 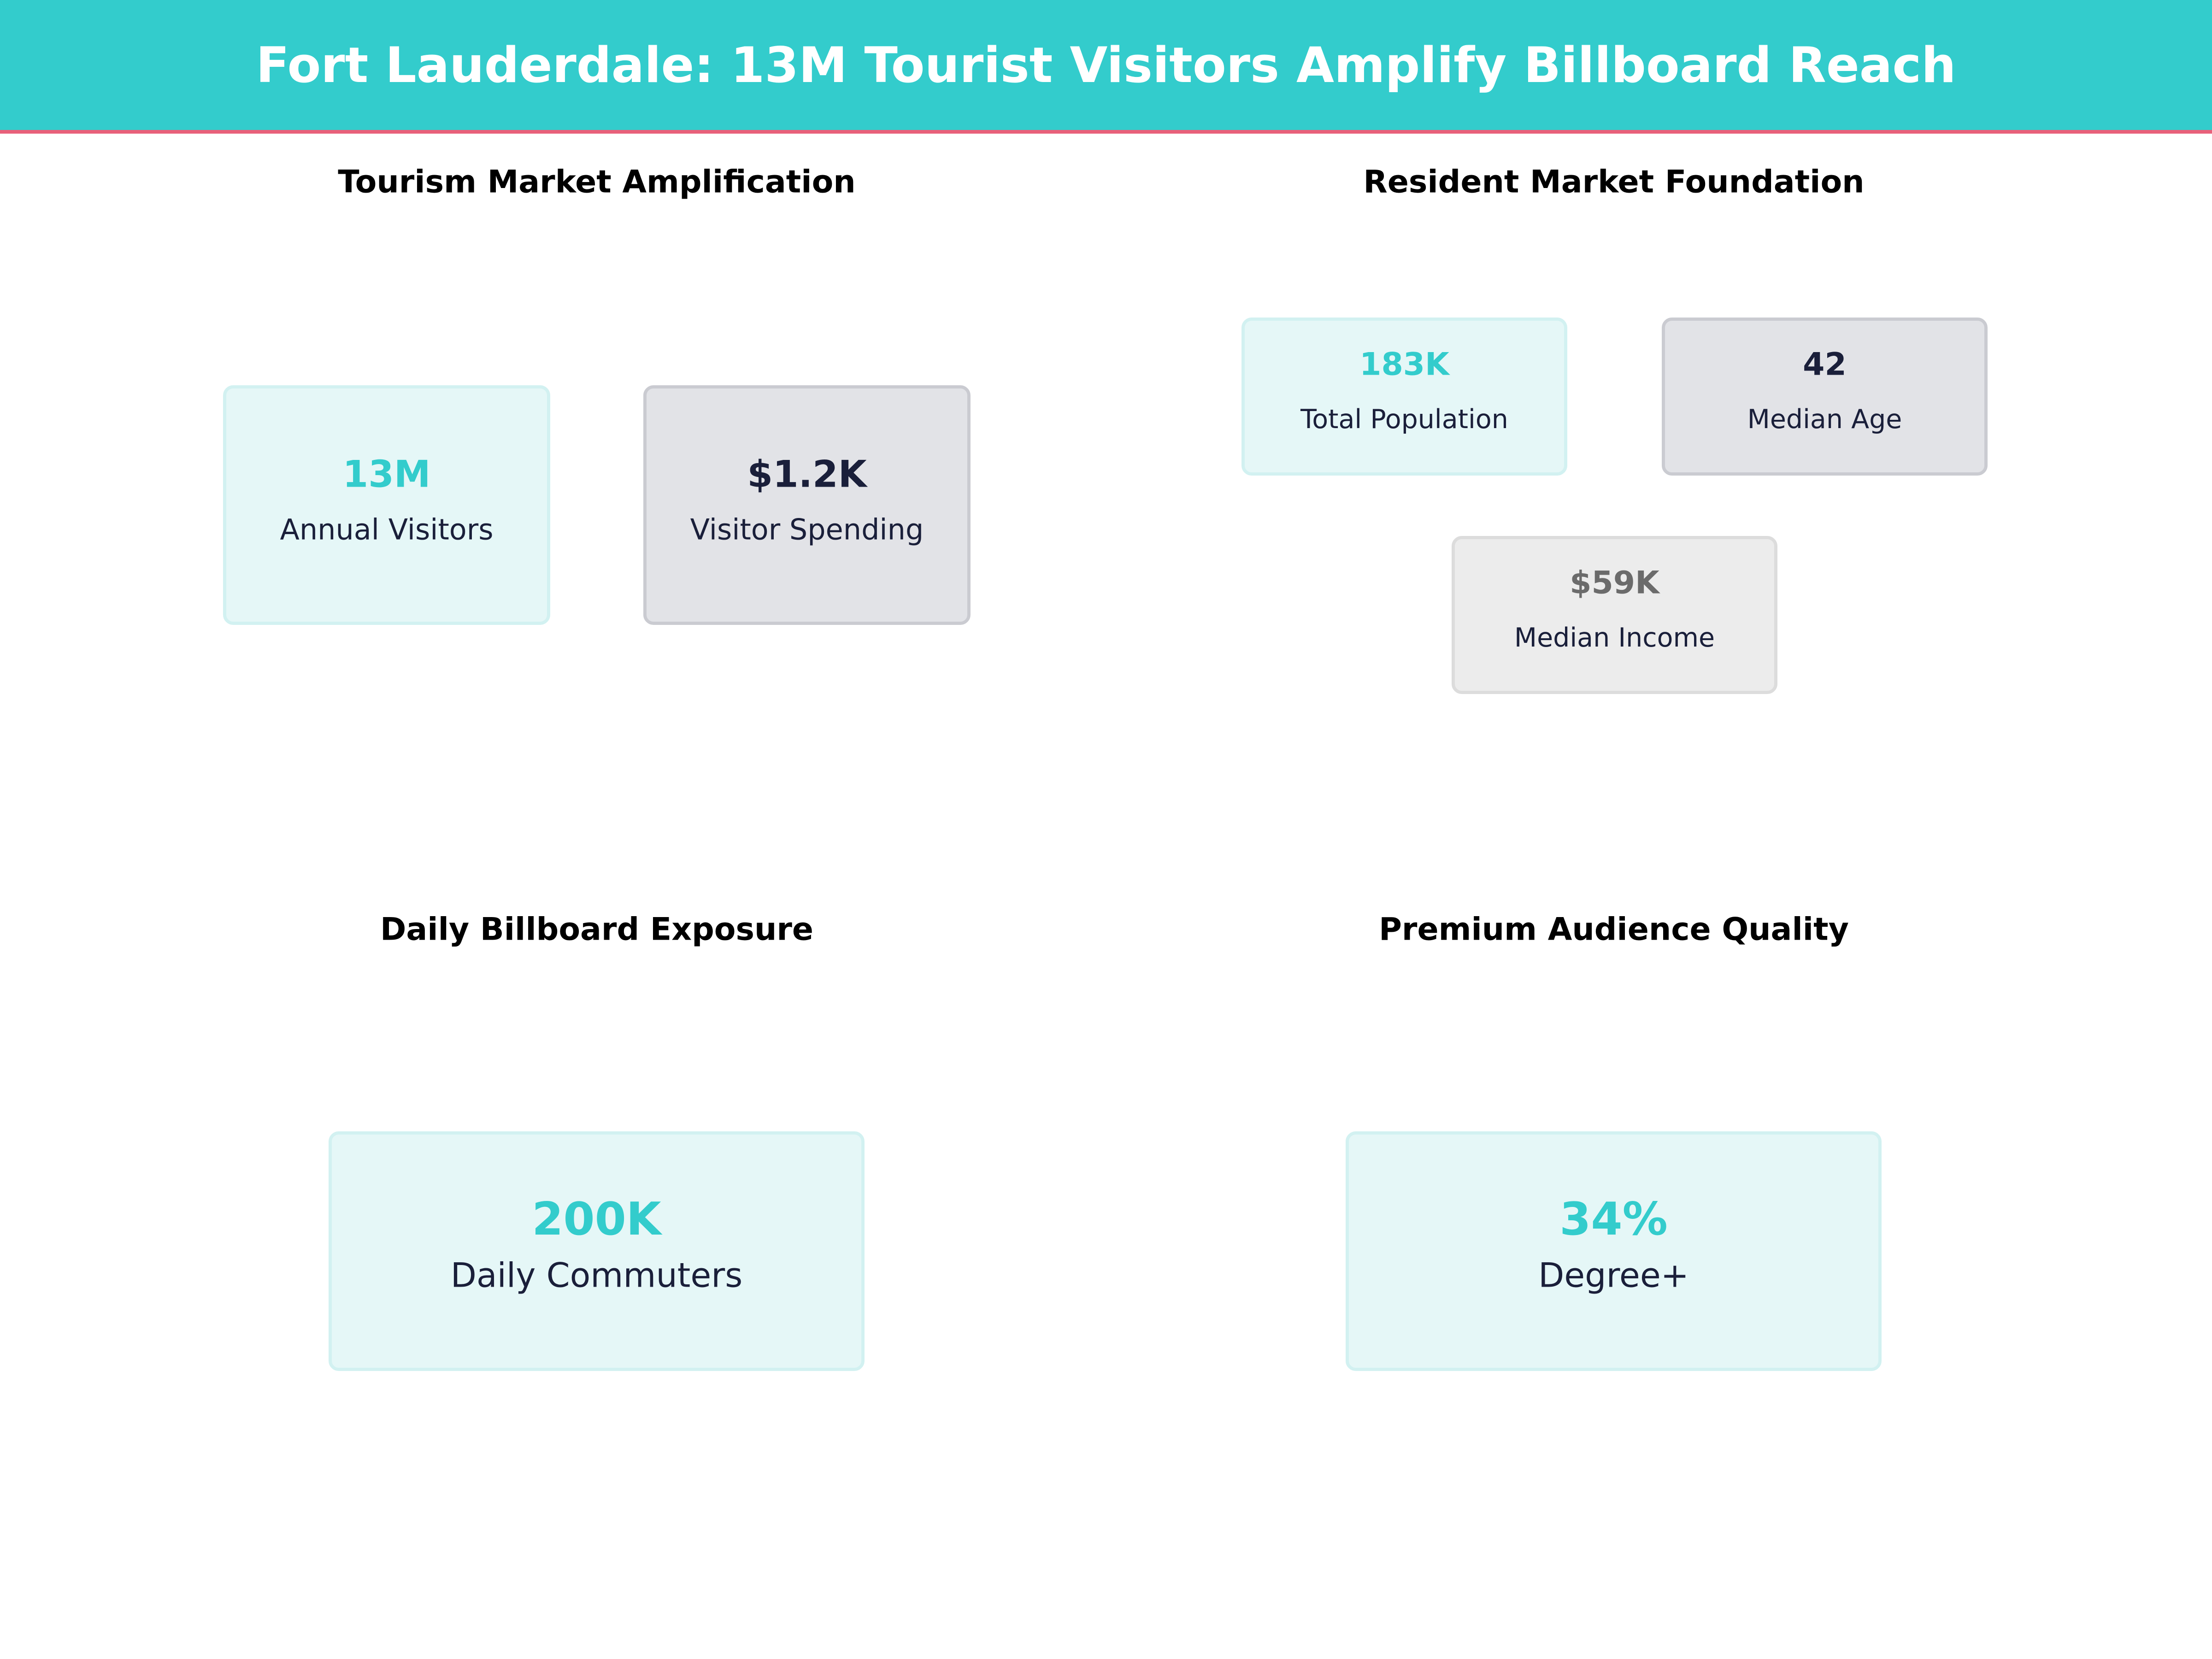 What do you see at coordinates (1614, 1251) in the screenshot?
I see `metric-card-degree: 34% Degree+` at bounding box center [1614, 1251].